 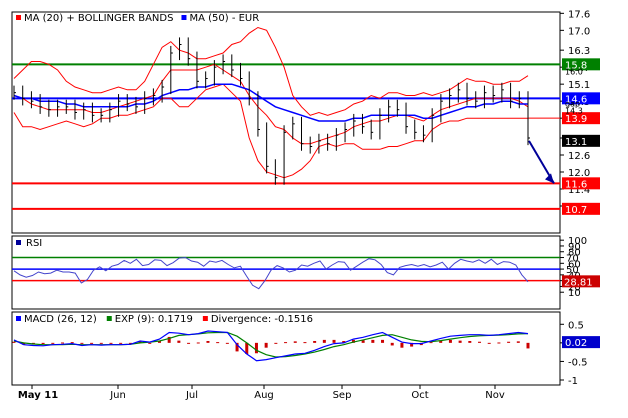 I want to click on rsi-ytick-label: 20, so click(x=574, y=287).